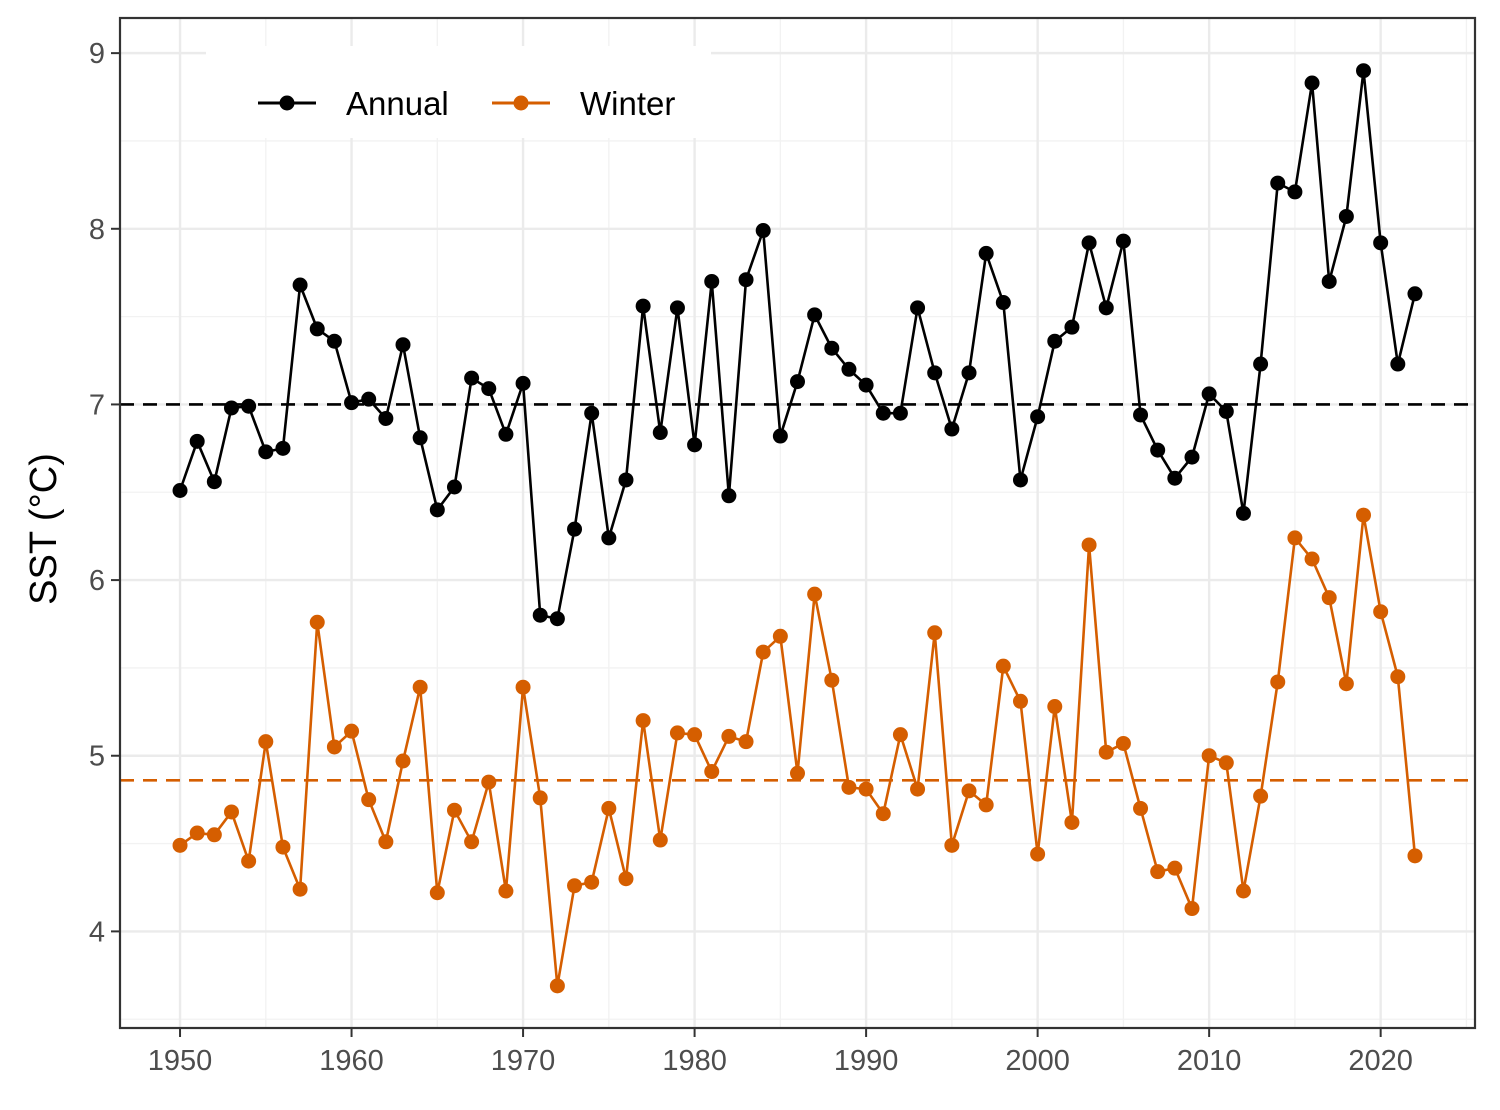 The width and height of the screenshot is (1500, 1110). I want to click on y-tick-label: 5, so click(97, 757).